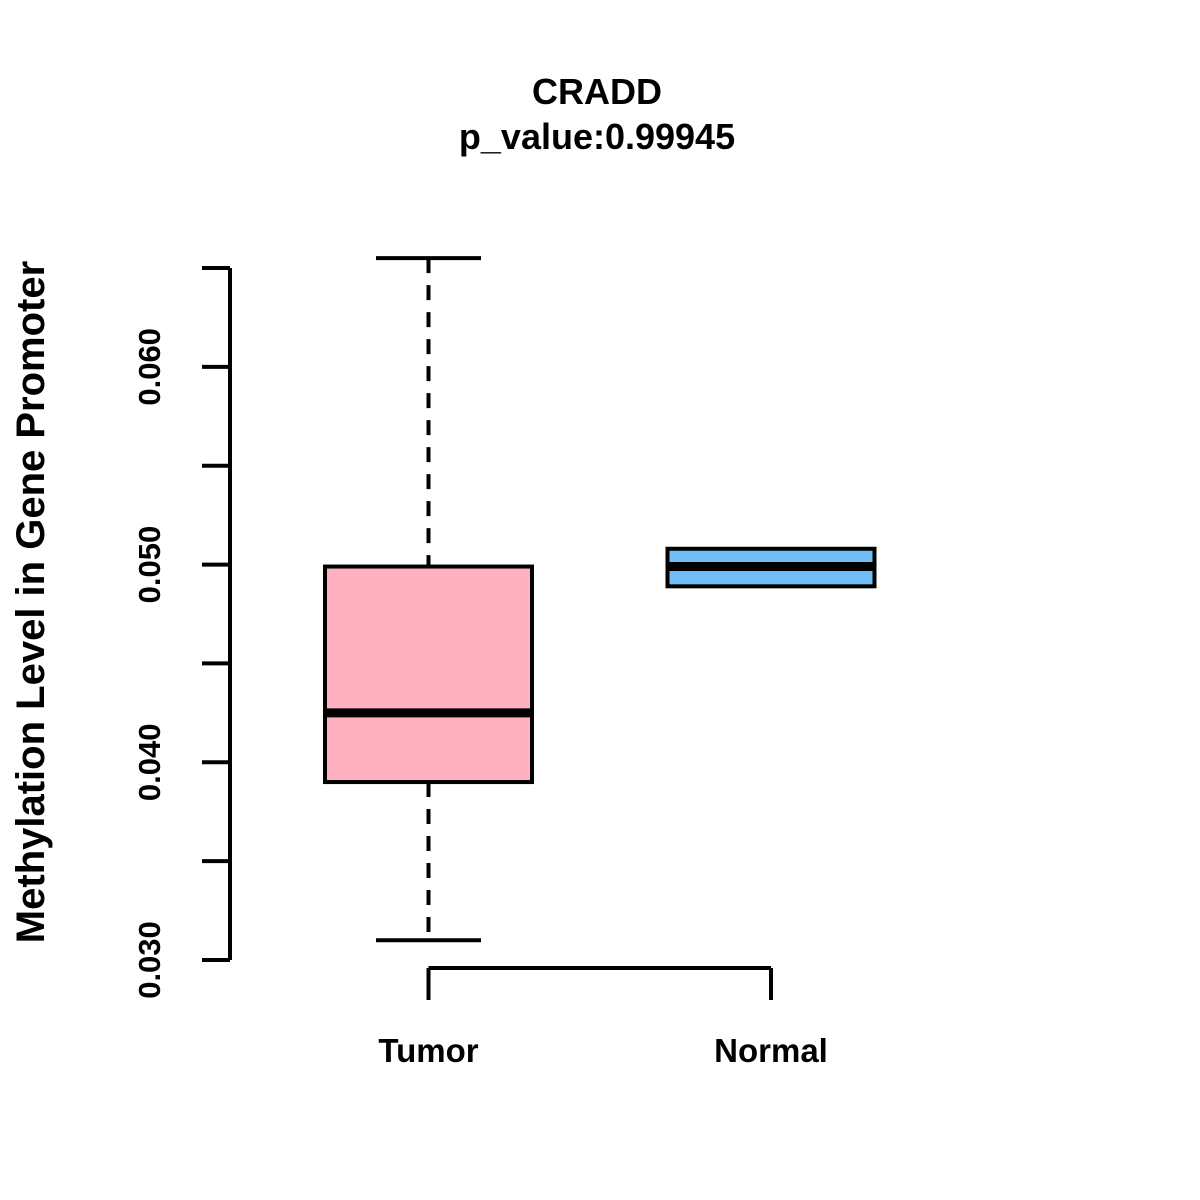  I want to click on box-tumor, so click(428, 599).